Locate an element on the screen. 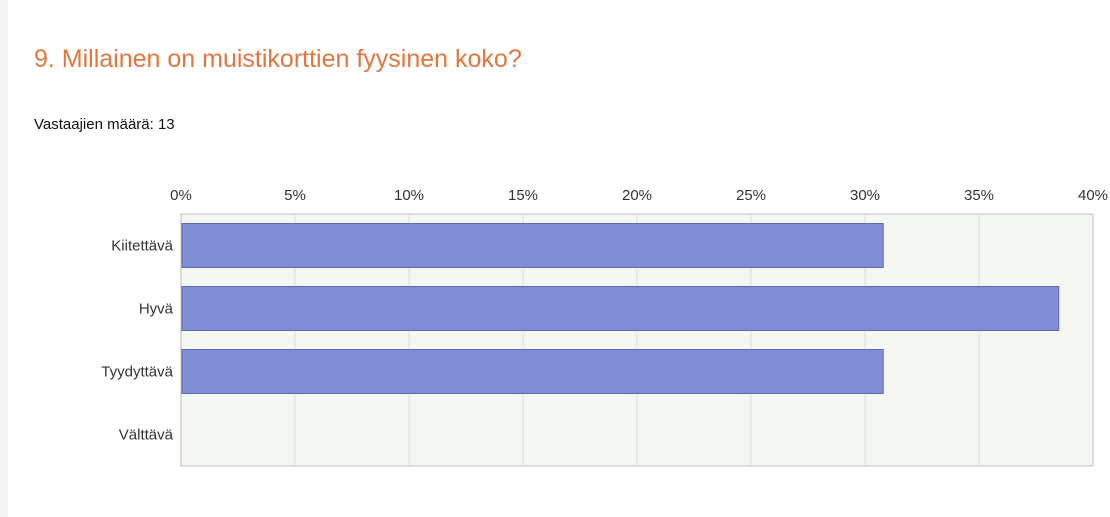  x-tick-label: 15% is located at coordinates (523, 195).